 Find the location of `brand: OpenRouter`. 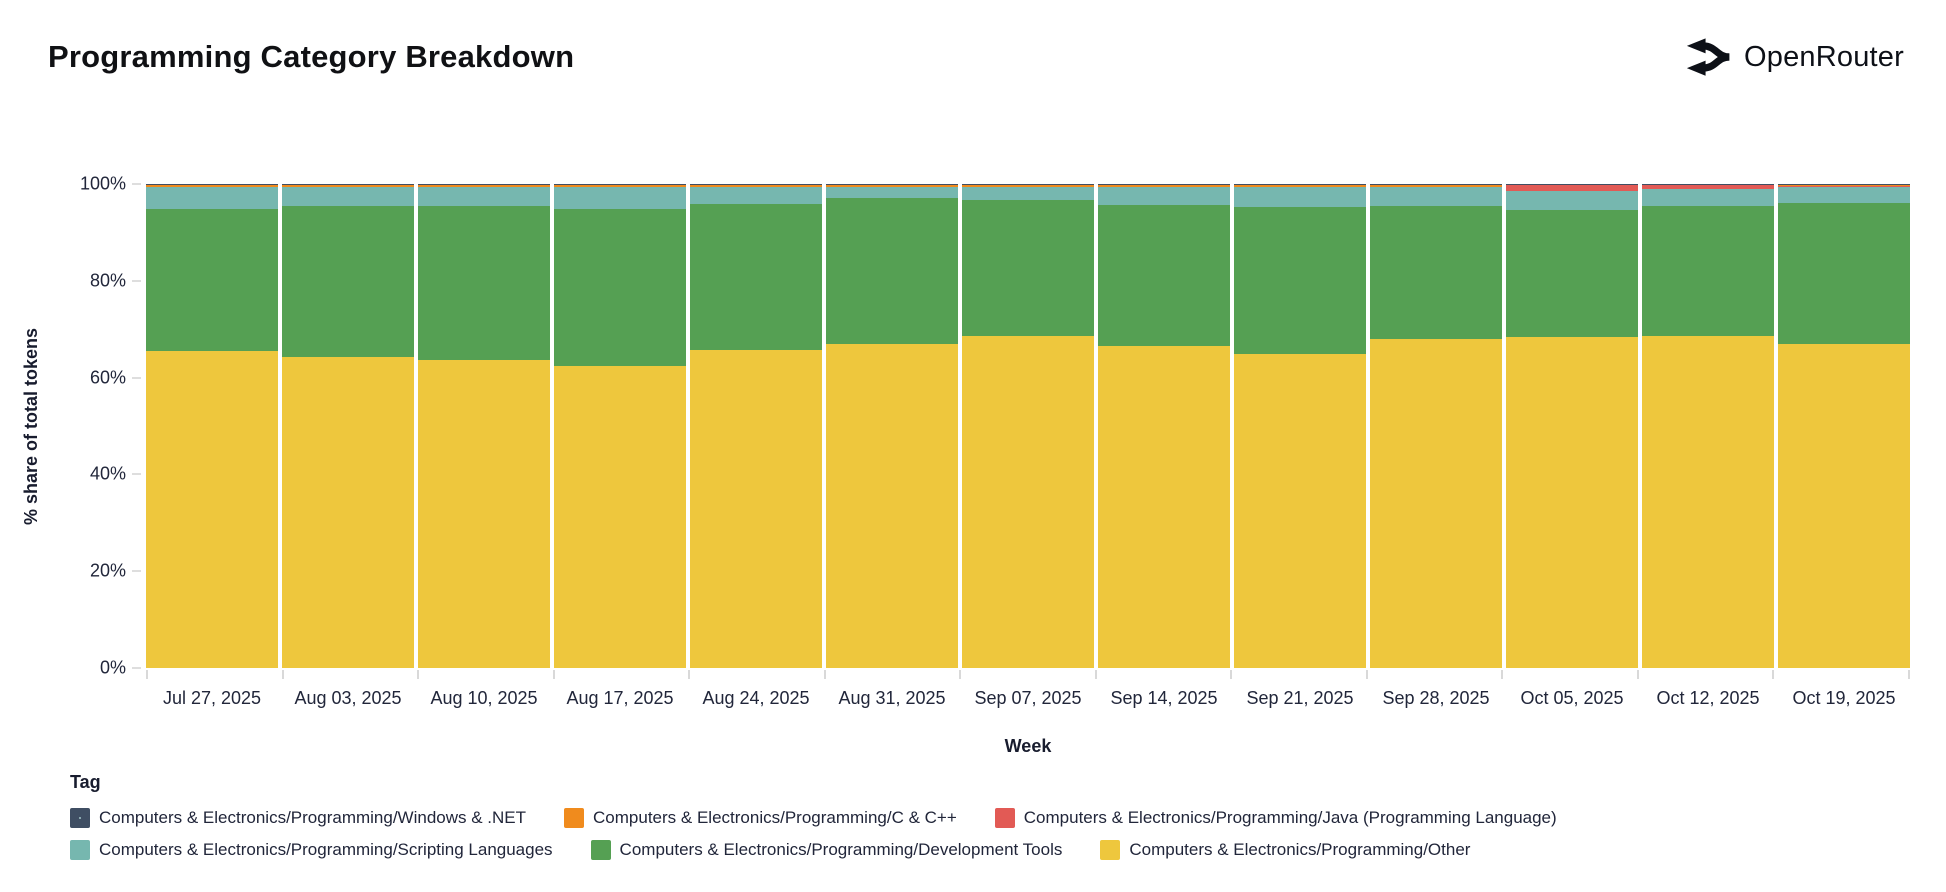

brand: OpenRouter is located at coordinates (1794, 57).